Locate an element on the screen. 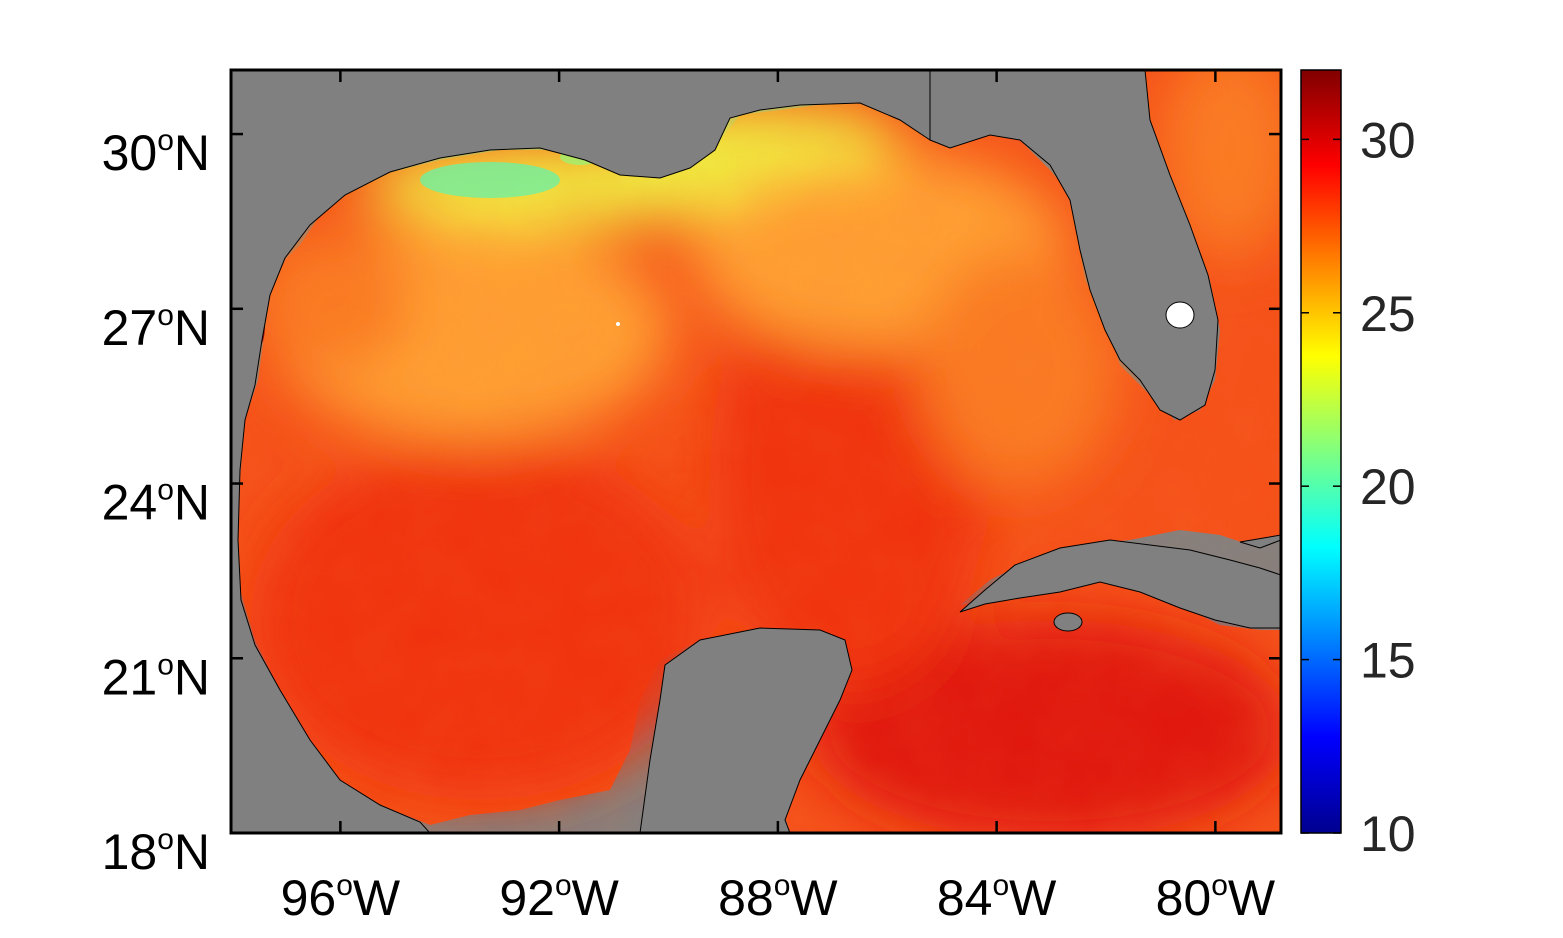 This screenshot has width=1563, height=938. data-gap-marker is located at coordinates (618, 324).